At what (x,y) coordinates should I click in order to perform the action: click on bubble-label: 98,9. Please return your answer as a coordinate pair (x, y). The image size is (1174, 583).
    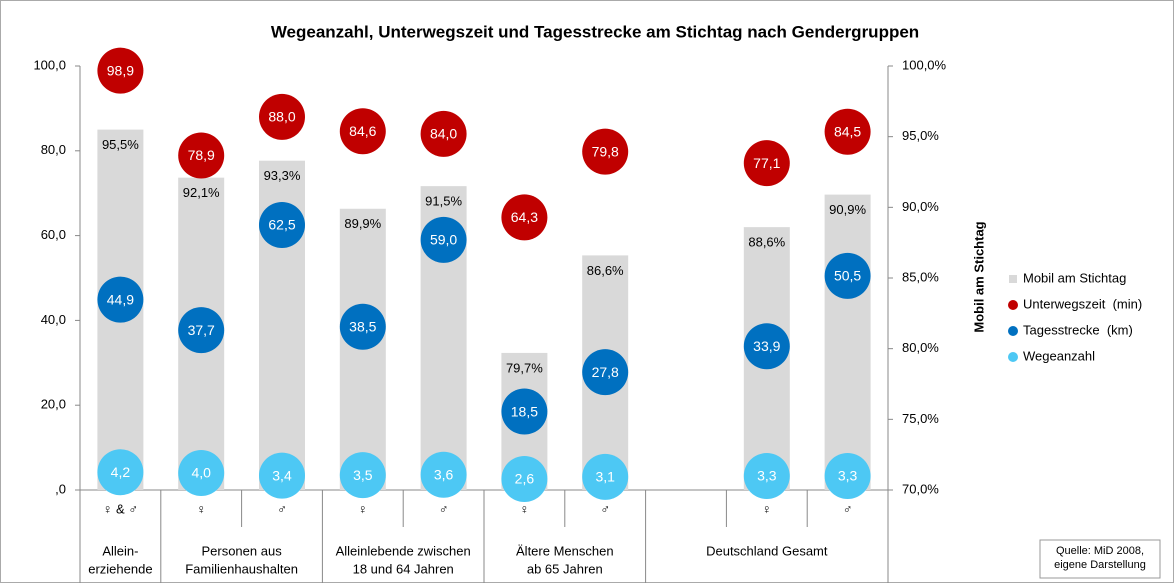
    Looking at the image, I should click on (120, 70).